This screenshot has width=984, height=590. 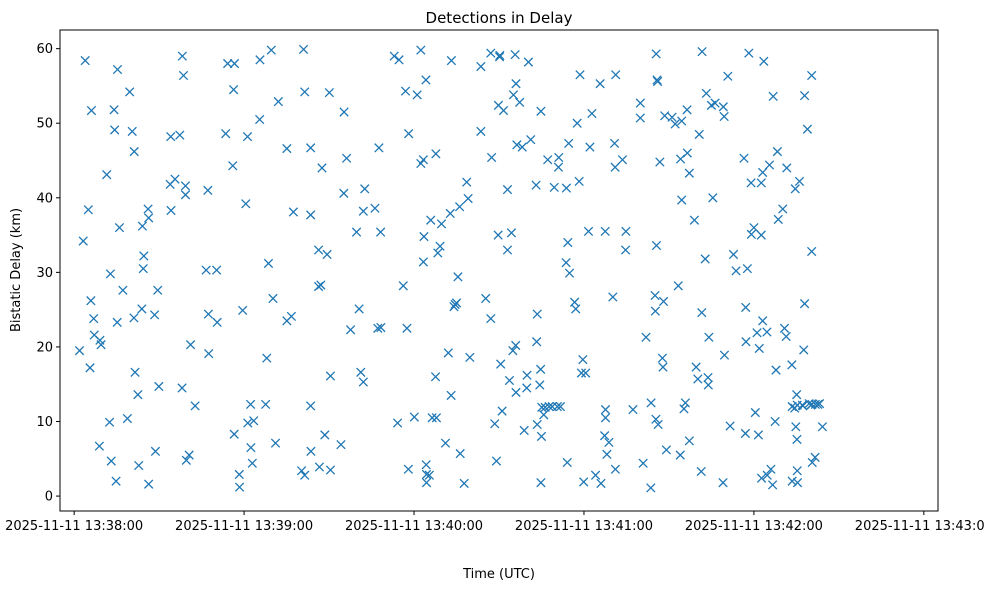 I want to click on y-tick-label: 0, so click(x=49, y=497).